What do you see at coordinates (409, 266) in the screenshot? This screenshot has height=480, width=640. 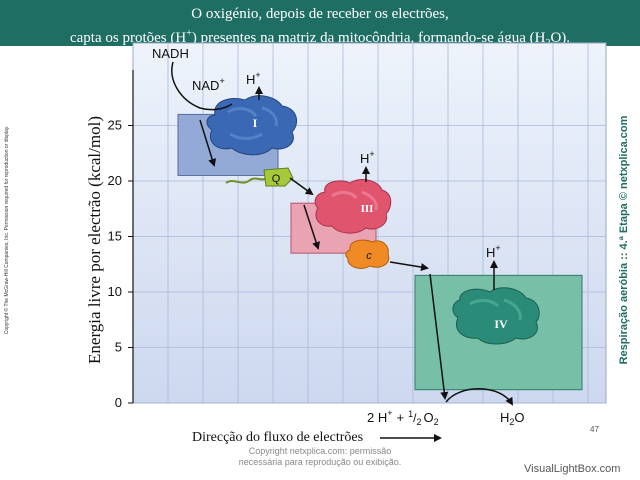 I see `arrow-c-to-complex-iv` at bounding box center [409, 266].